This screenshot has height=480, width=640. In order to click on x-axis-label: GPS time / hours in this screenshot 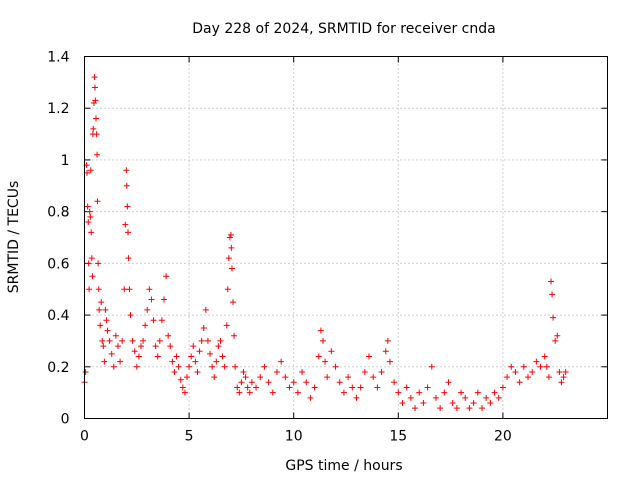, I will do `click(343, 466)`.